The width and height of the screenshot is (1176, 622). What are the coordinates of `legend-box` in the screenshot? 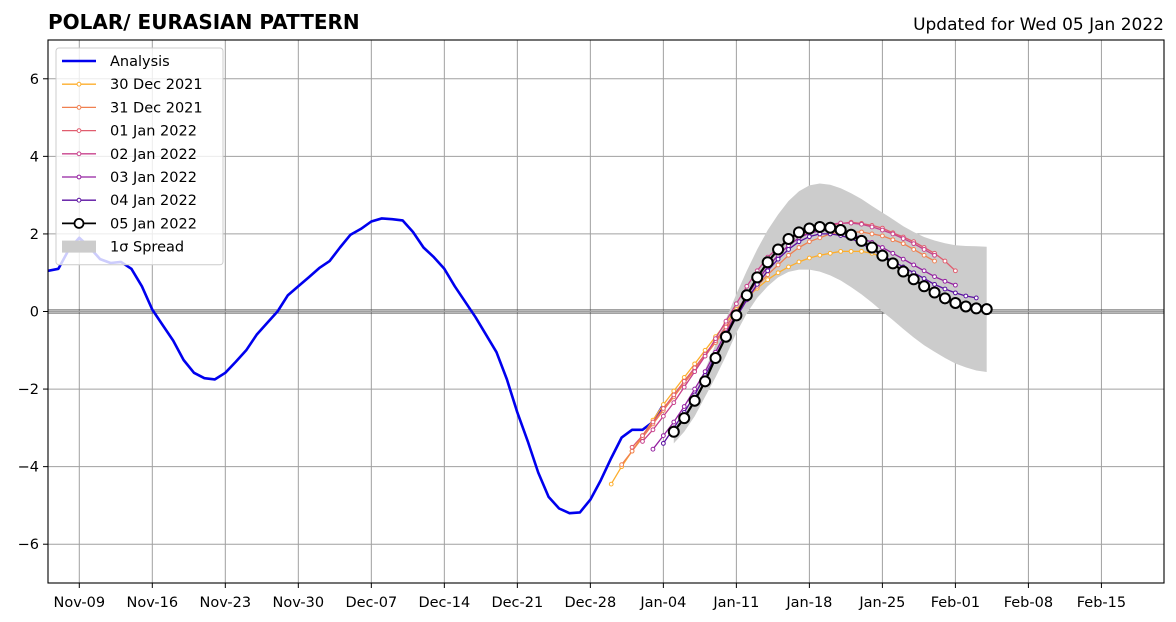 It's located at (139, 156).